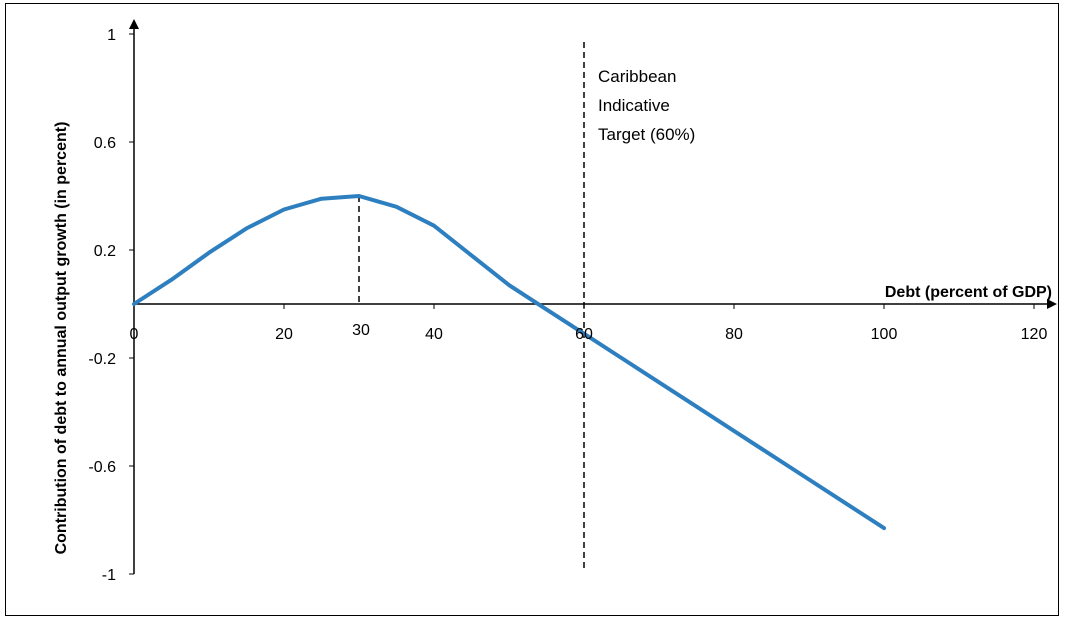 This screenshot has width=1065, height=622. Describe the element at coordinates (284, 334) in the screenshot. I see `x-tick-label: 20` at that location.